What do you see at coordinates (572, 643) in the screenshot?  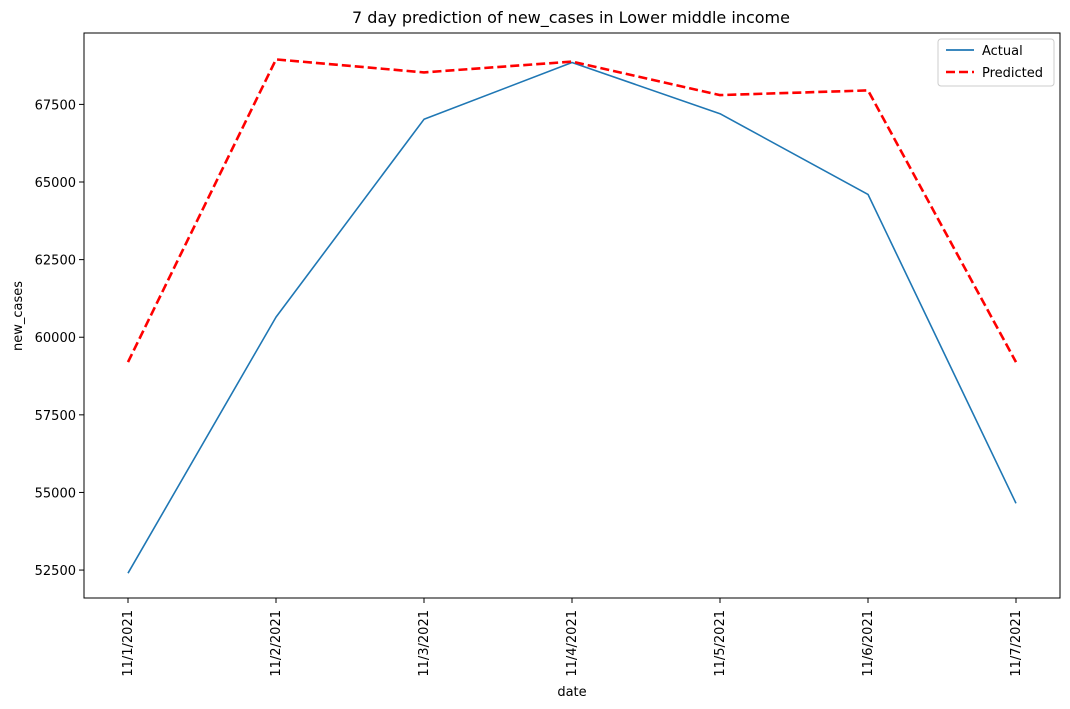 I see `x-tick-label: 11/4/2021` at bounding box center [572, 643].